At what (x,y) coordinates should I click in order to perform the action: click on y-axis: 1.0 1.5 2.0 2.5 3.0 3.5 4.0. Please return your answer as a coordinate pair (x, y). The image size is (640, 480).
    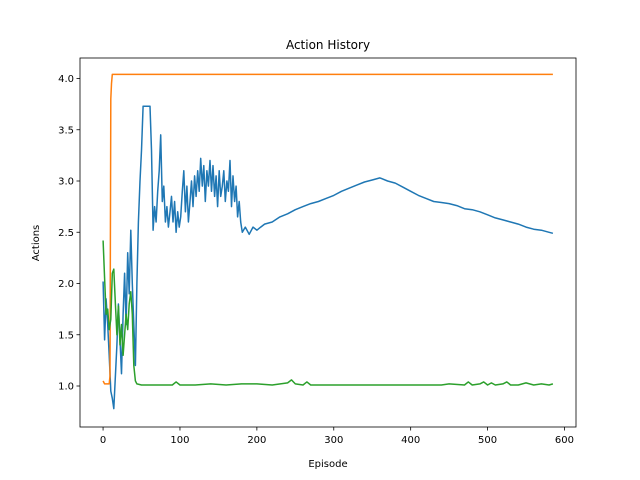
    Looking at the image, I should click on (69, 233).